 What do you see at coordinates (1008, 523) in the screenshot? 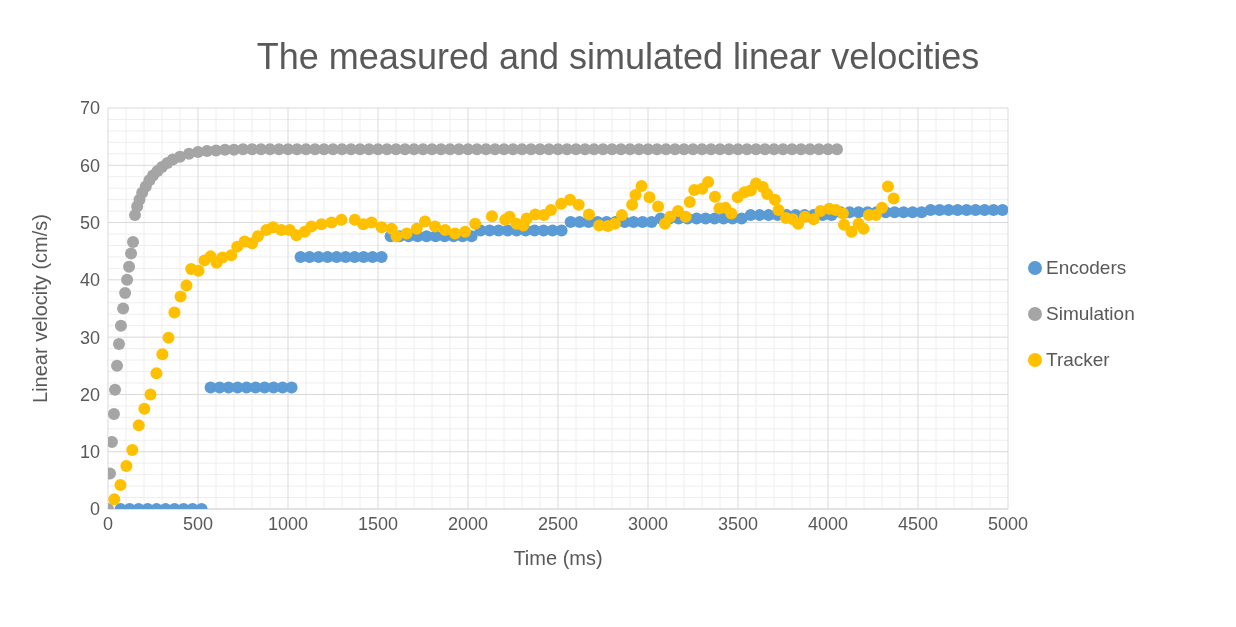
I see `x-tick-label: 5000` at bounding box center [1008, 523].